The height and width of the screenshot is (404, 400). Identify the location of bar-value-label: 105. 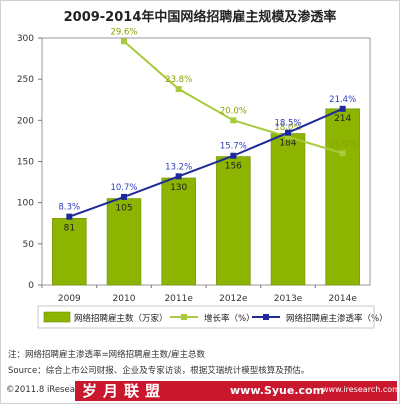
(123, 209).